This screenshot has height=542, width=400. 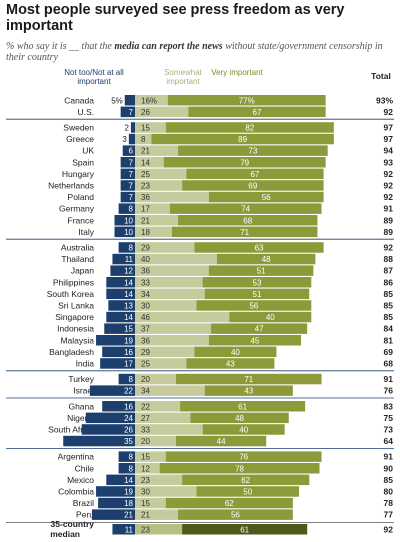 I want to click on value-not-important-spain: 7, so click(x=131, y=162).